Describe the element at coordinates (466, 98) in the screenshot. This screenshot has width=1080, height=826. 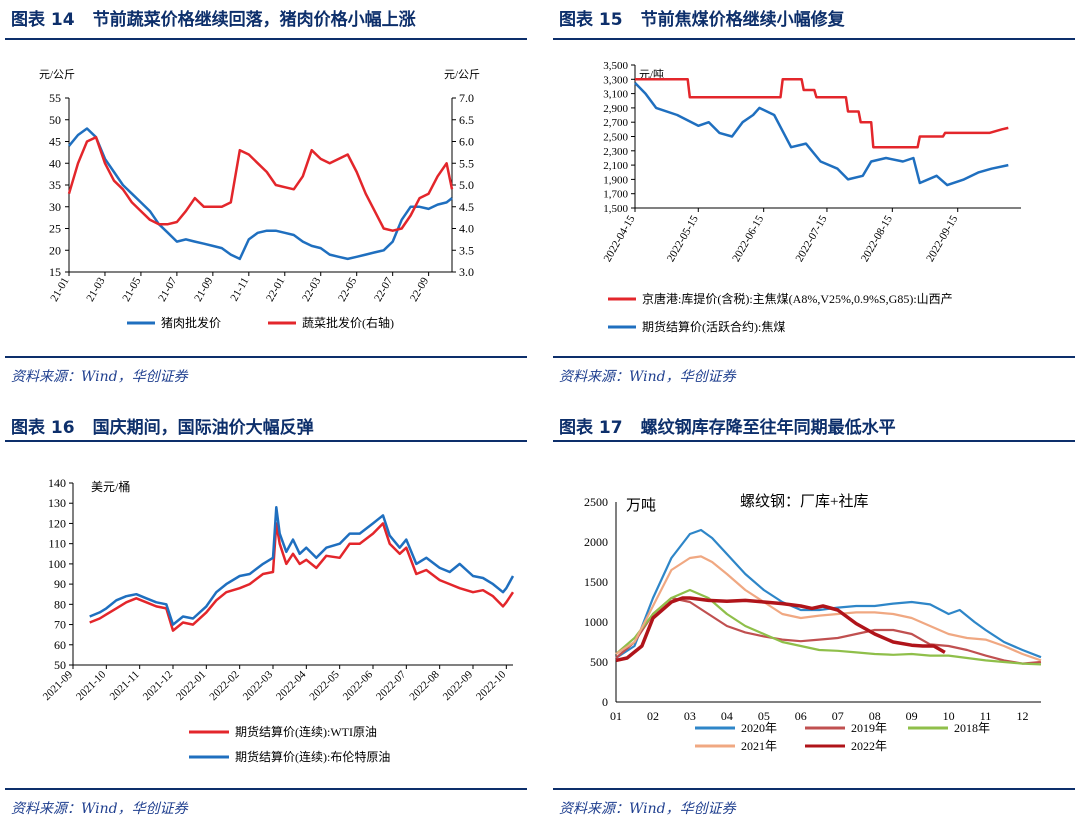
I see `y-tick-label-right: 7.0` at that location.